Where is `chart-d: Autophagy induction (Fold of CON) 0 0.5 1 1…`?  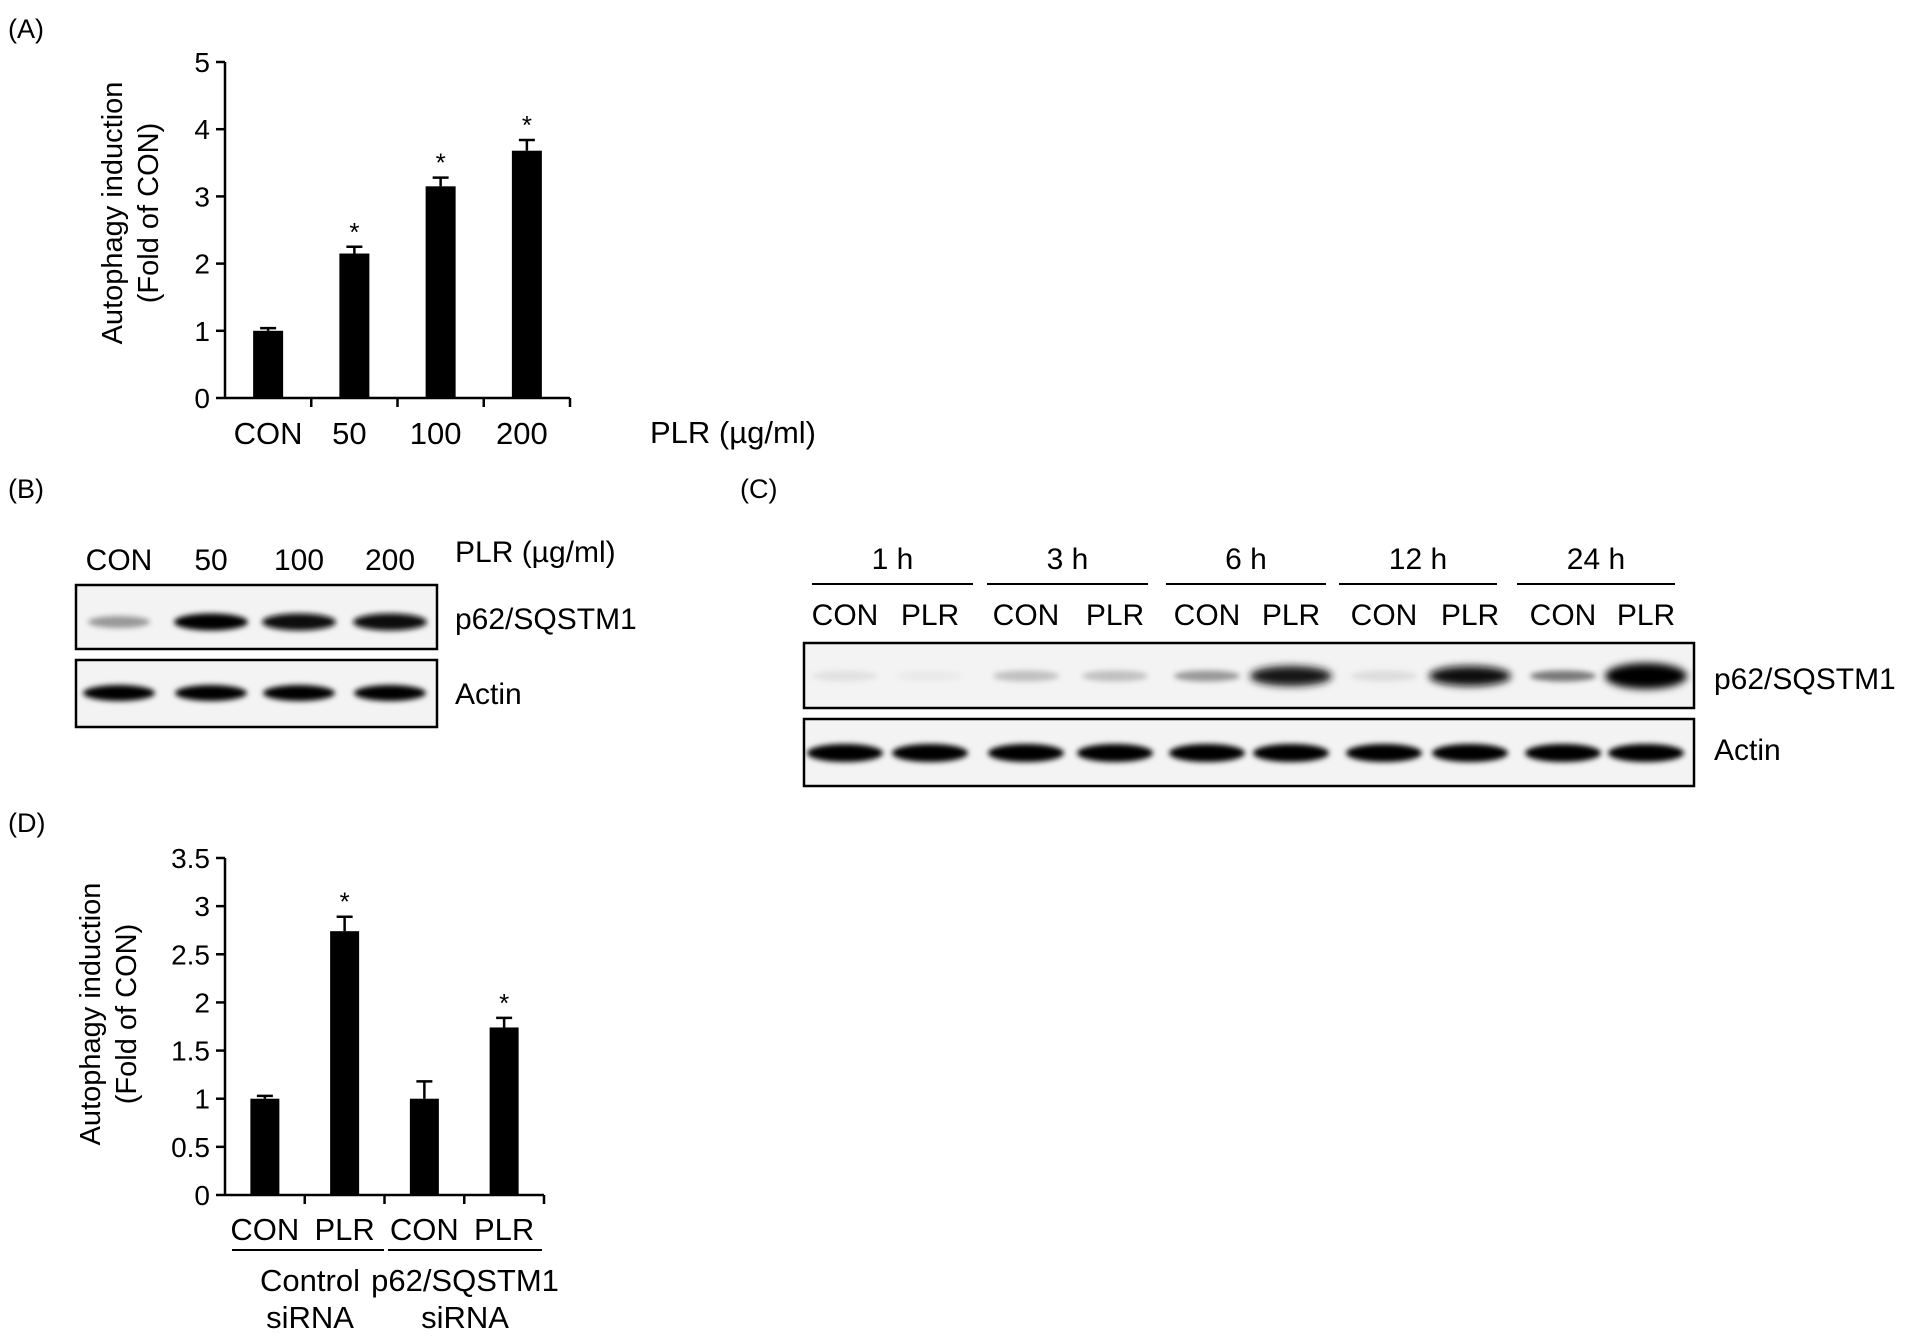 chart-d: Autophagy induction (Fold of CON) 0 0.5 1 1… is located at coordinates (317, 1089).